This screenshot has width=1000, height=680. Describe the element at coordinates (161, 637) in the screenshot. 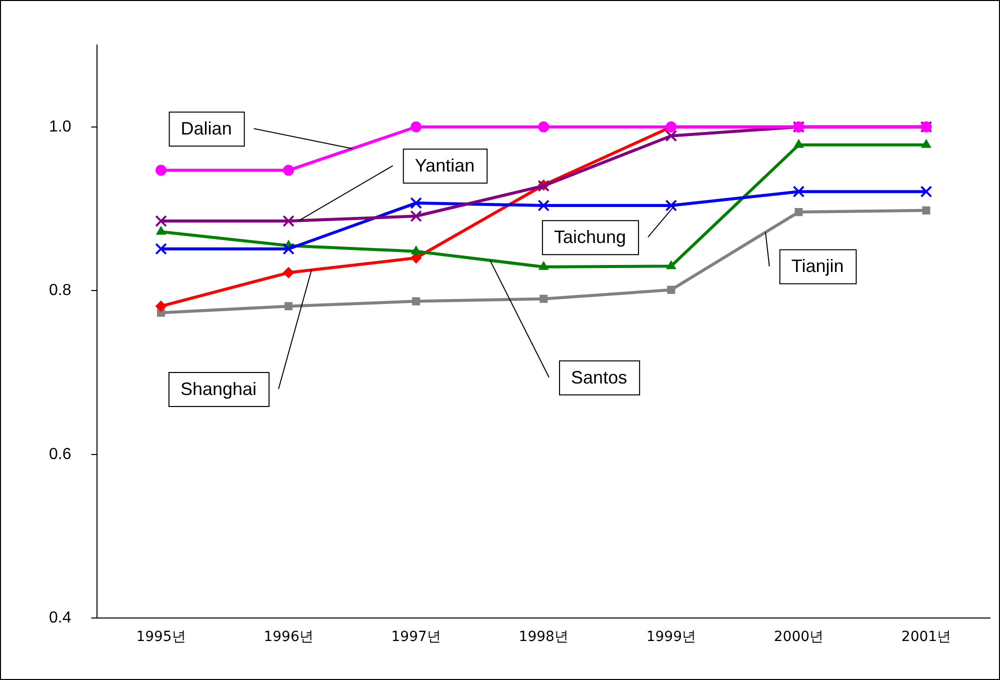

I see `x-tick-label: 1995년` at that location.